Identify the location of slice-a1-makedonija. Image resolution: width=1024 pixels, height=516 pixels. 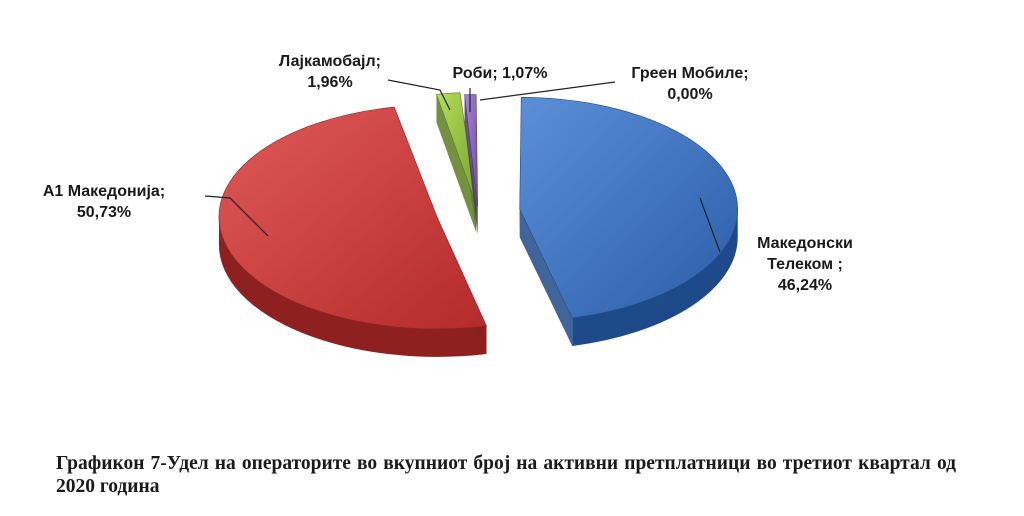
(352, 231).